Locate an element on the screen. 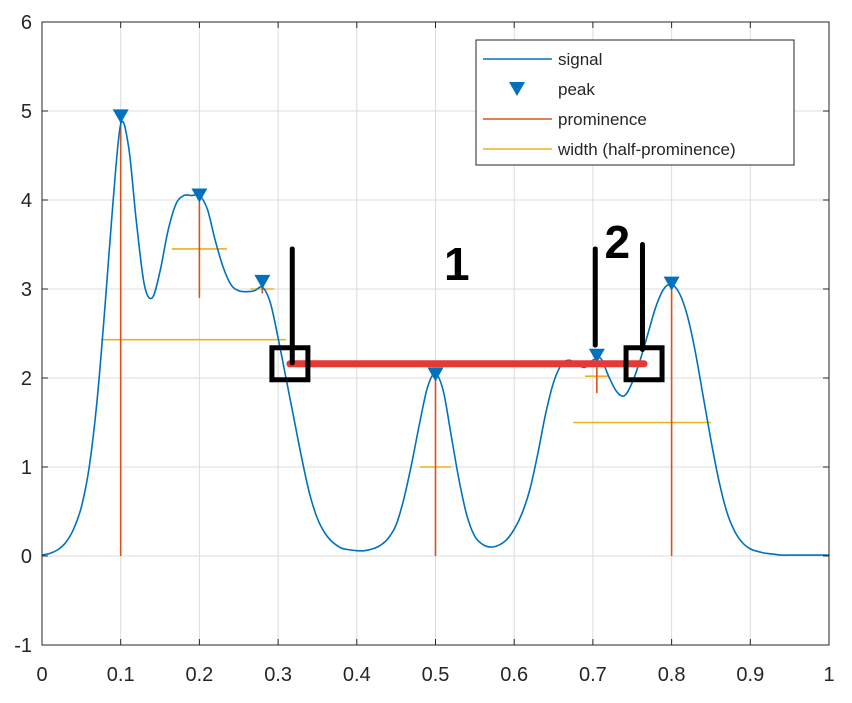 This screenshot has height=703, width=852. legend-label: prominence is located at coordinates (602, 119).